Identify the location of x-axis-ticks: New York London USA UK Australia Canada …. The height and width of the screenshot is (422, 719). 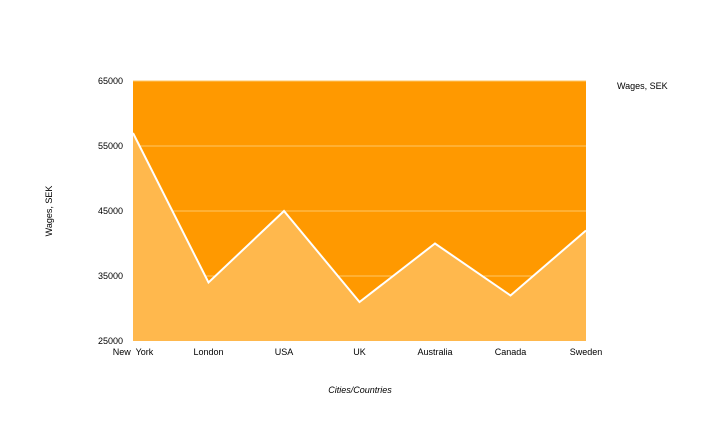
(358, 352).